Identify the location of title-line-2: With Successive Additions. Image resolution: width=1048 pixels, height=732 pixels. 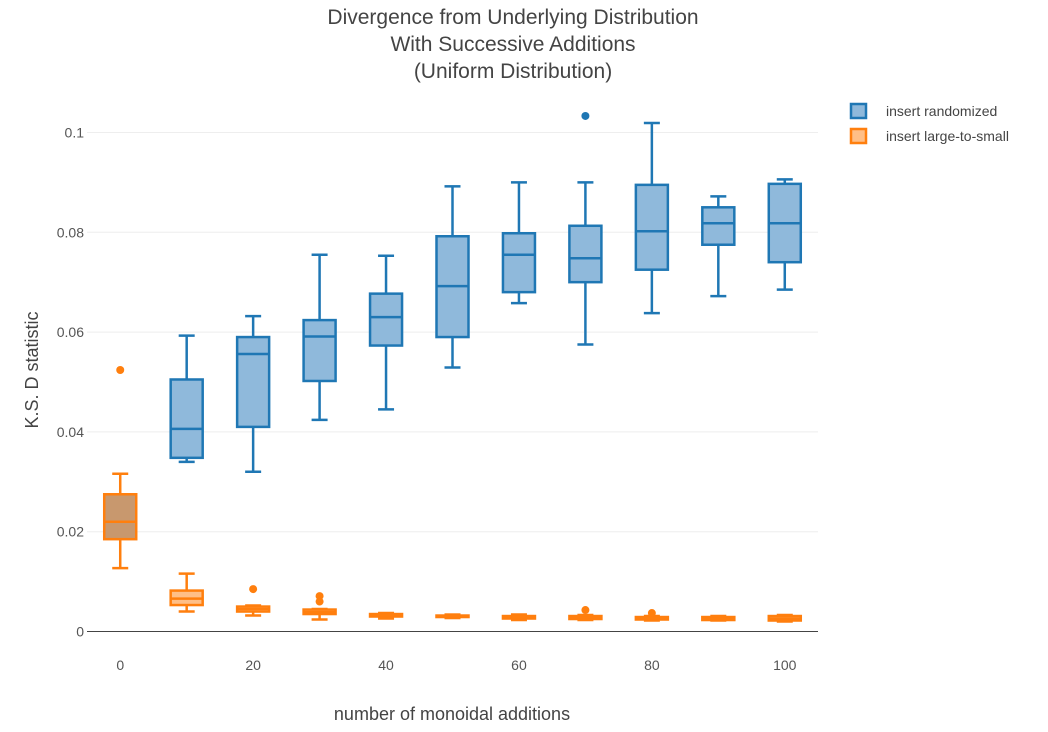
(512, 44).